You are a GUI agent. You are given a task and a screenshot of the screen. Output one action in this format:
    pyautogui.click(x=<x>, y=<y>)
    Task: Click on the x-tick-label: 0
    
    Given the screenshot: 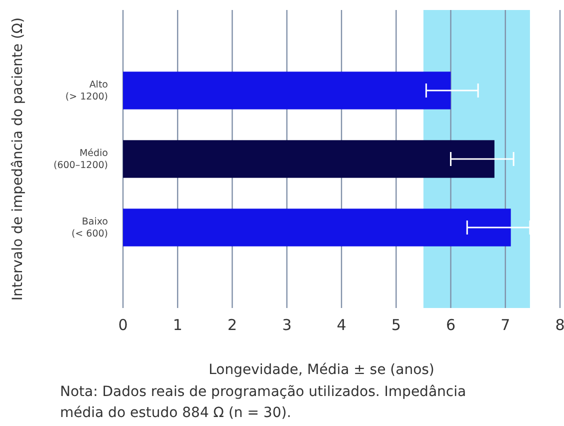 What is the action you would take?
    pyautogui.click(x=123, y=325)
    